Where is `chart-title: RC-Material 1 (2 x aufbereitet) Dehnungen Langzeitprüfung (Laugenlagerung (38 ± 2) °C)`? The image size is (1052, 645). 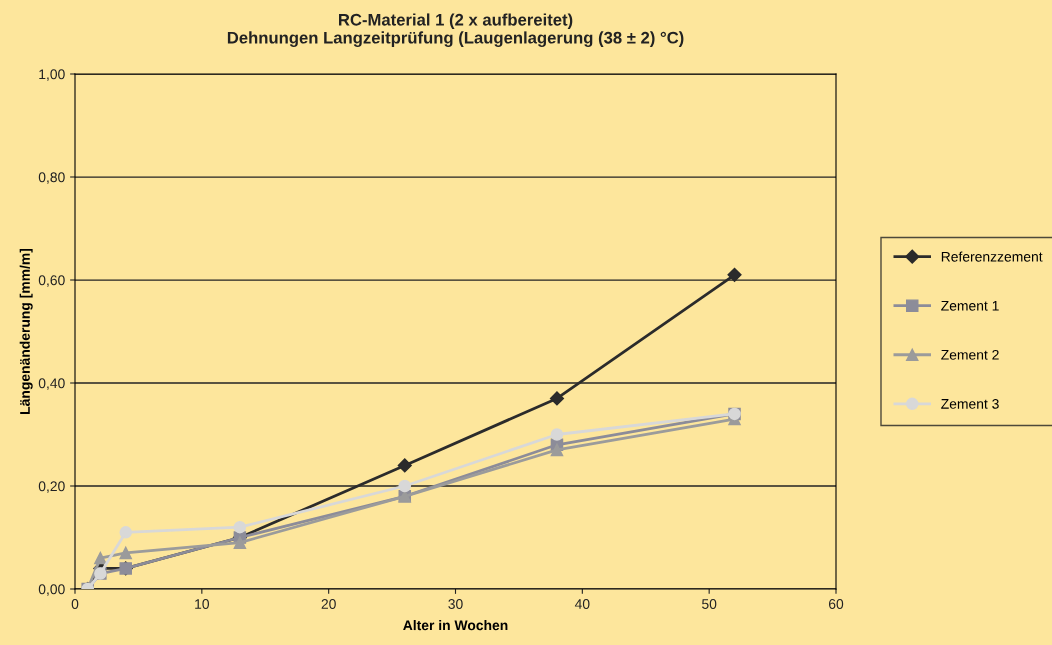 chart-title: RC-Material 1 (2 x aufbereitet) Dehnungen Langzeitprüfung (Laugenlagerung (38 ± 2) °C) is located at coordinates (455, 30).